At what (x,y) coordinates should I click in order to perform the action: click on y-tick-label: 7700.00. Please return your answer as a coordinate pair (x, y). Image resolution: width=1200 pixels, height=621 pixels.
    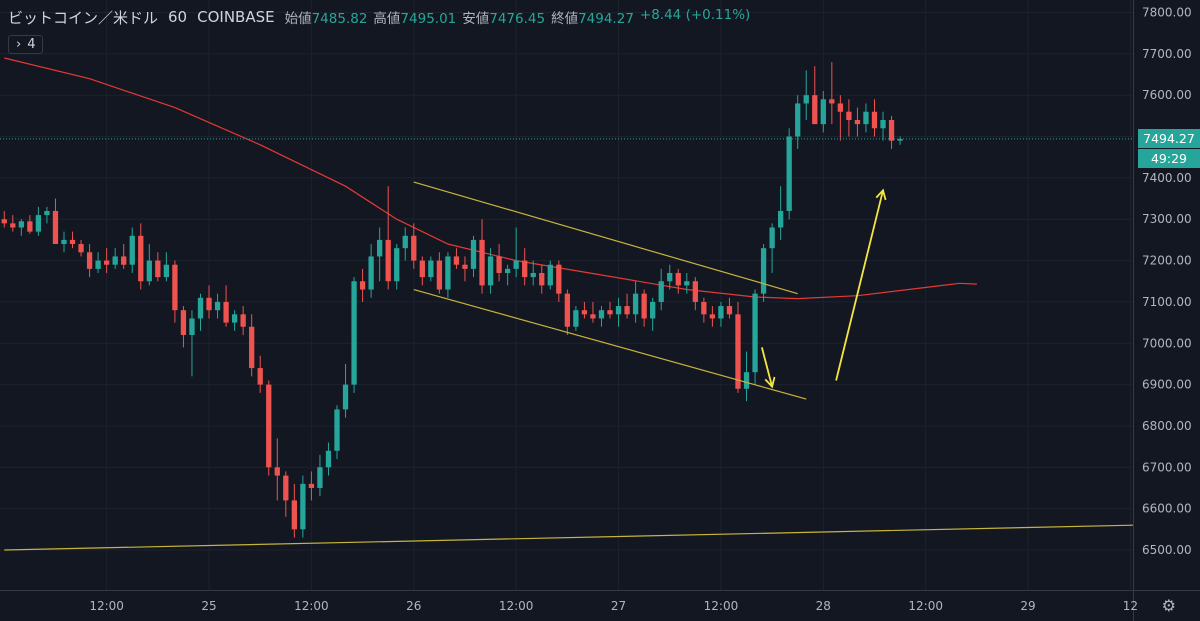
    Looking at the image, I should click on (1167, 54).